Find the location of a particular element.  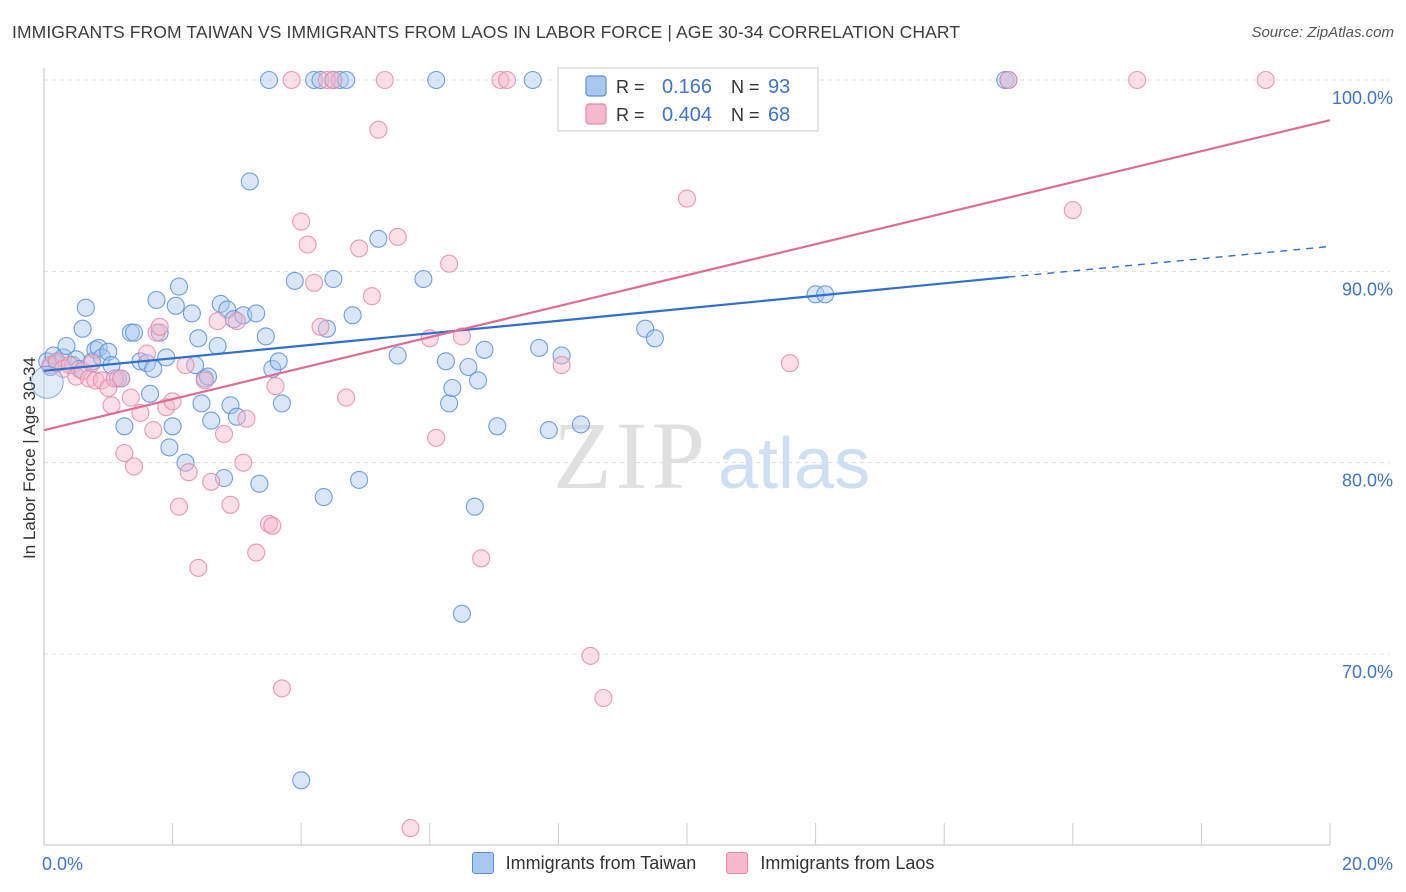

point-taiwan-cluster is located at coordinates (47, 382).